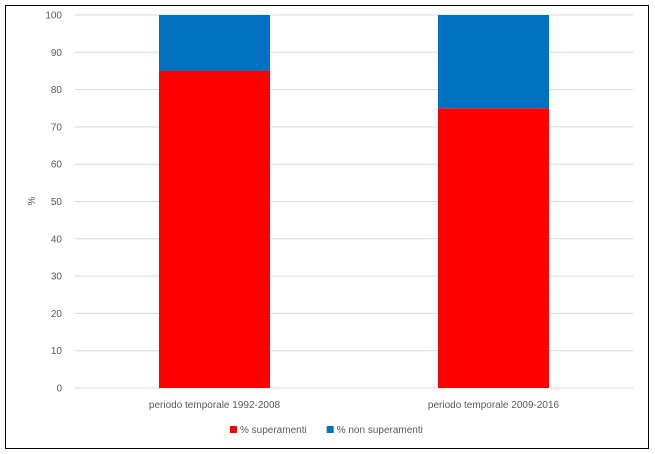 This screenshot has height=454, width=655. What do you see at coordinates (57, 53) in the screenshot?
I see `y-tick-label: 90` at bounding box center [57, 53].